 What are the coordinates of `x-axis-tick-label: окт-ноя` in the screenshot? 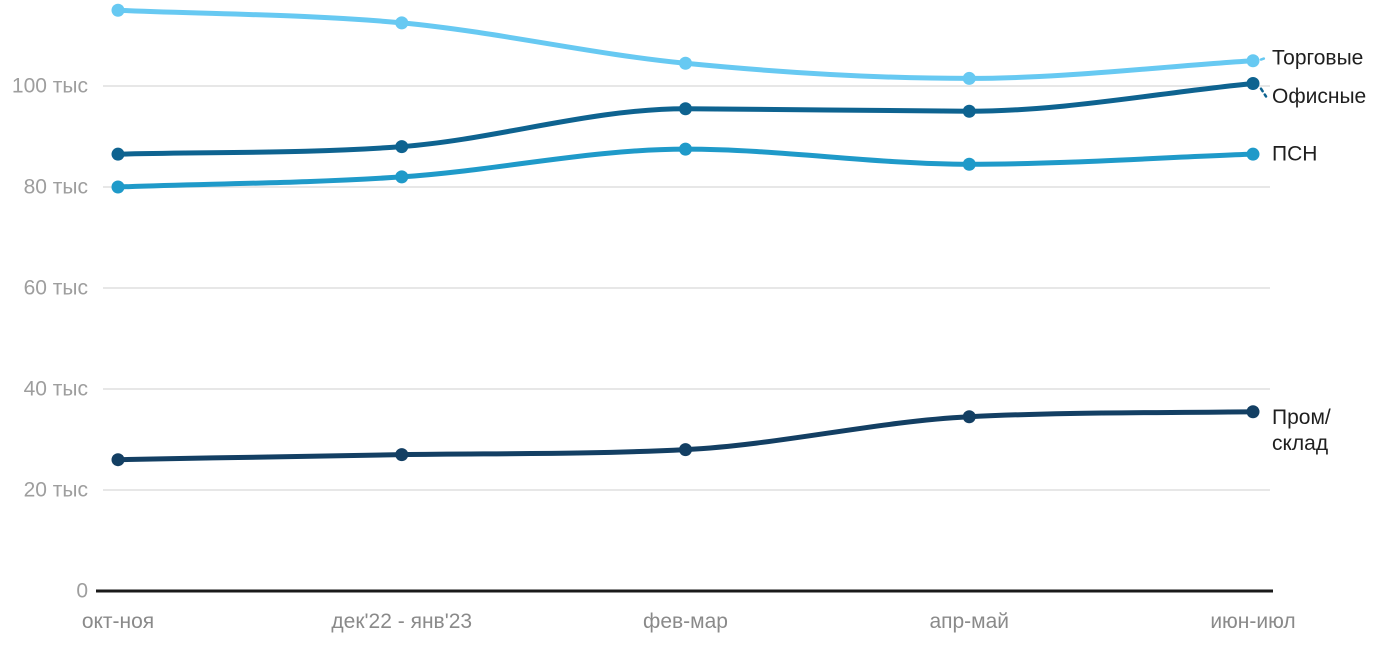 It's located at (118, 621).